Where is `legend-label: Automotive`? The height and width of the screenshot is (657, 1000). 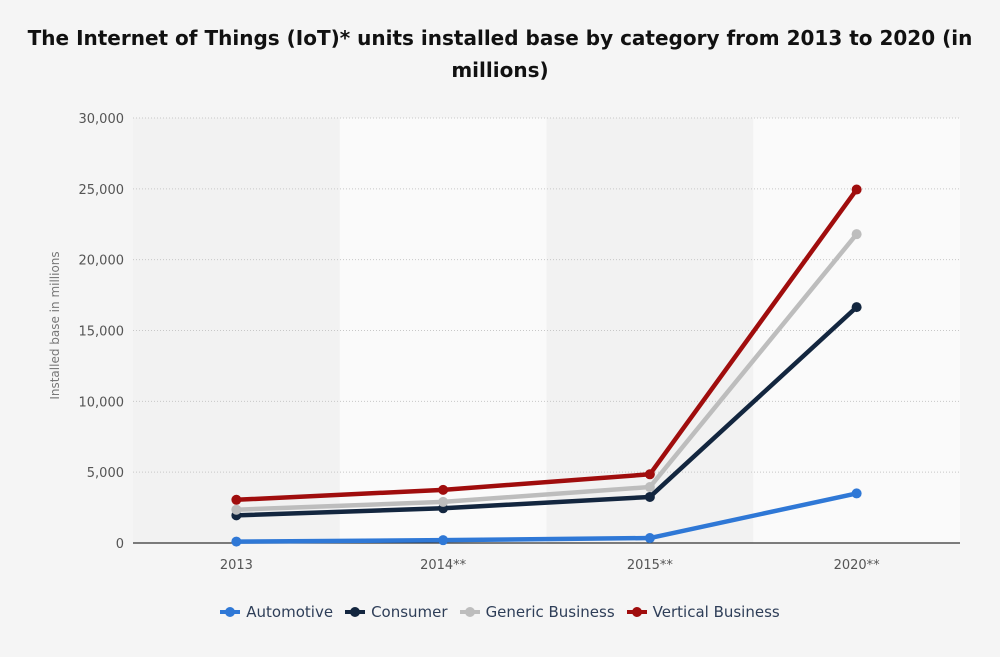
legend-label: Automotive is located at coordinates (290, 612).